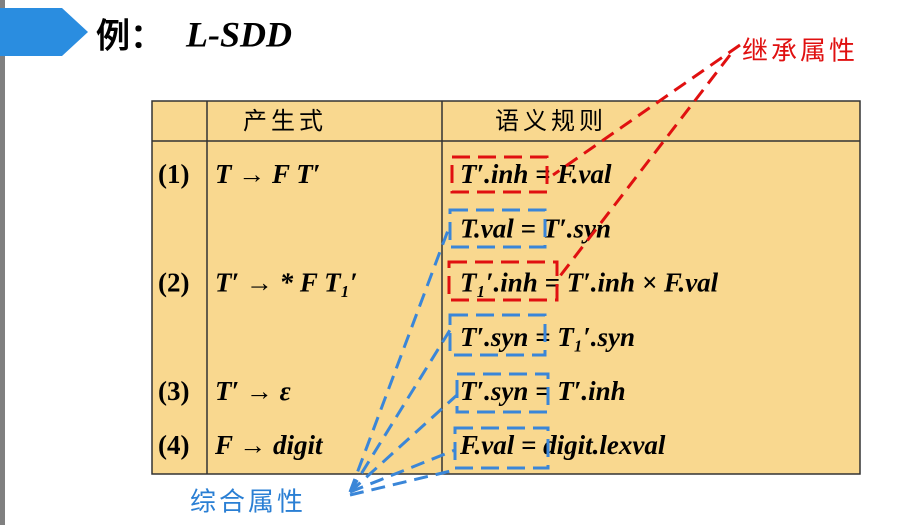 The width and height of the screenshot is (904, 525). Describe the element at coordinates (173, 391) in the screenshot. I see `row-number: (3)` at that location.